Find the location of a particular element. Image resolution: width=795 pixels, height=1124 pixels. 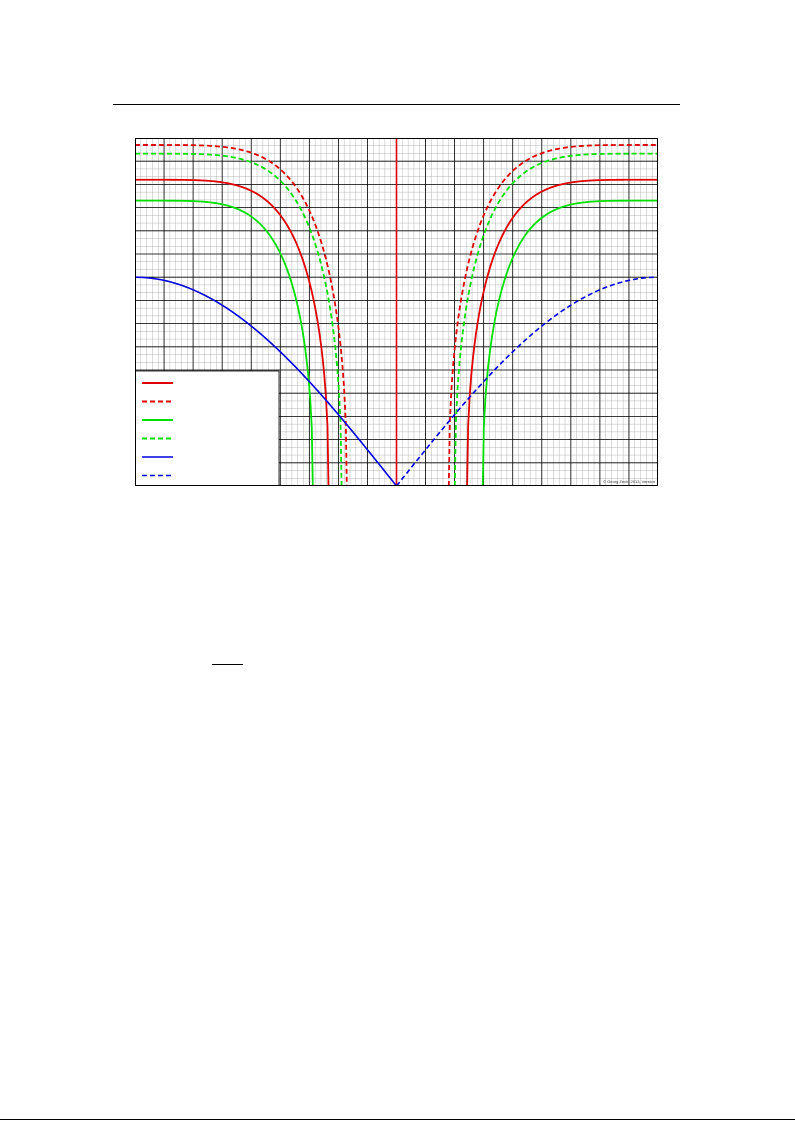

header-rule is located at coordinates (396, 104).